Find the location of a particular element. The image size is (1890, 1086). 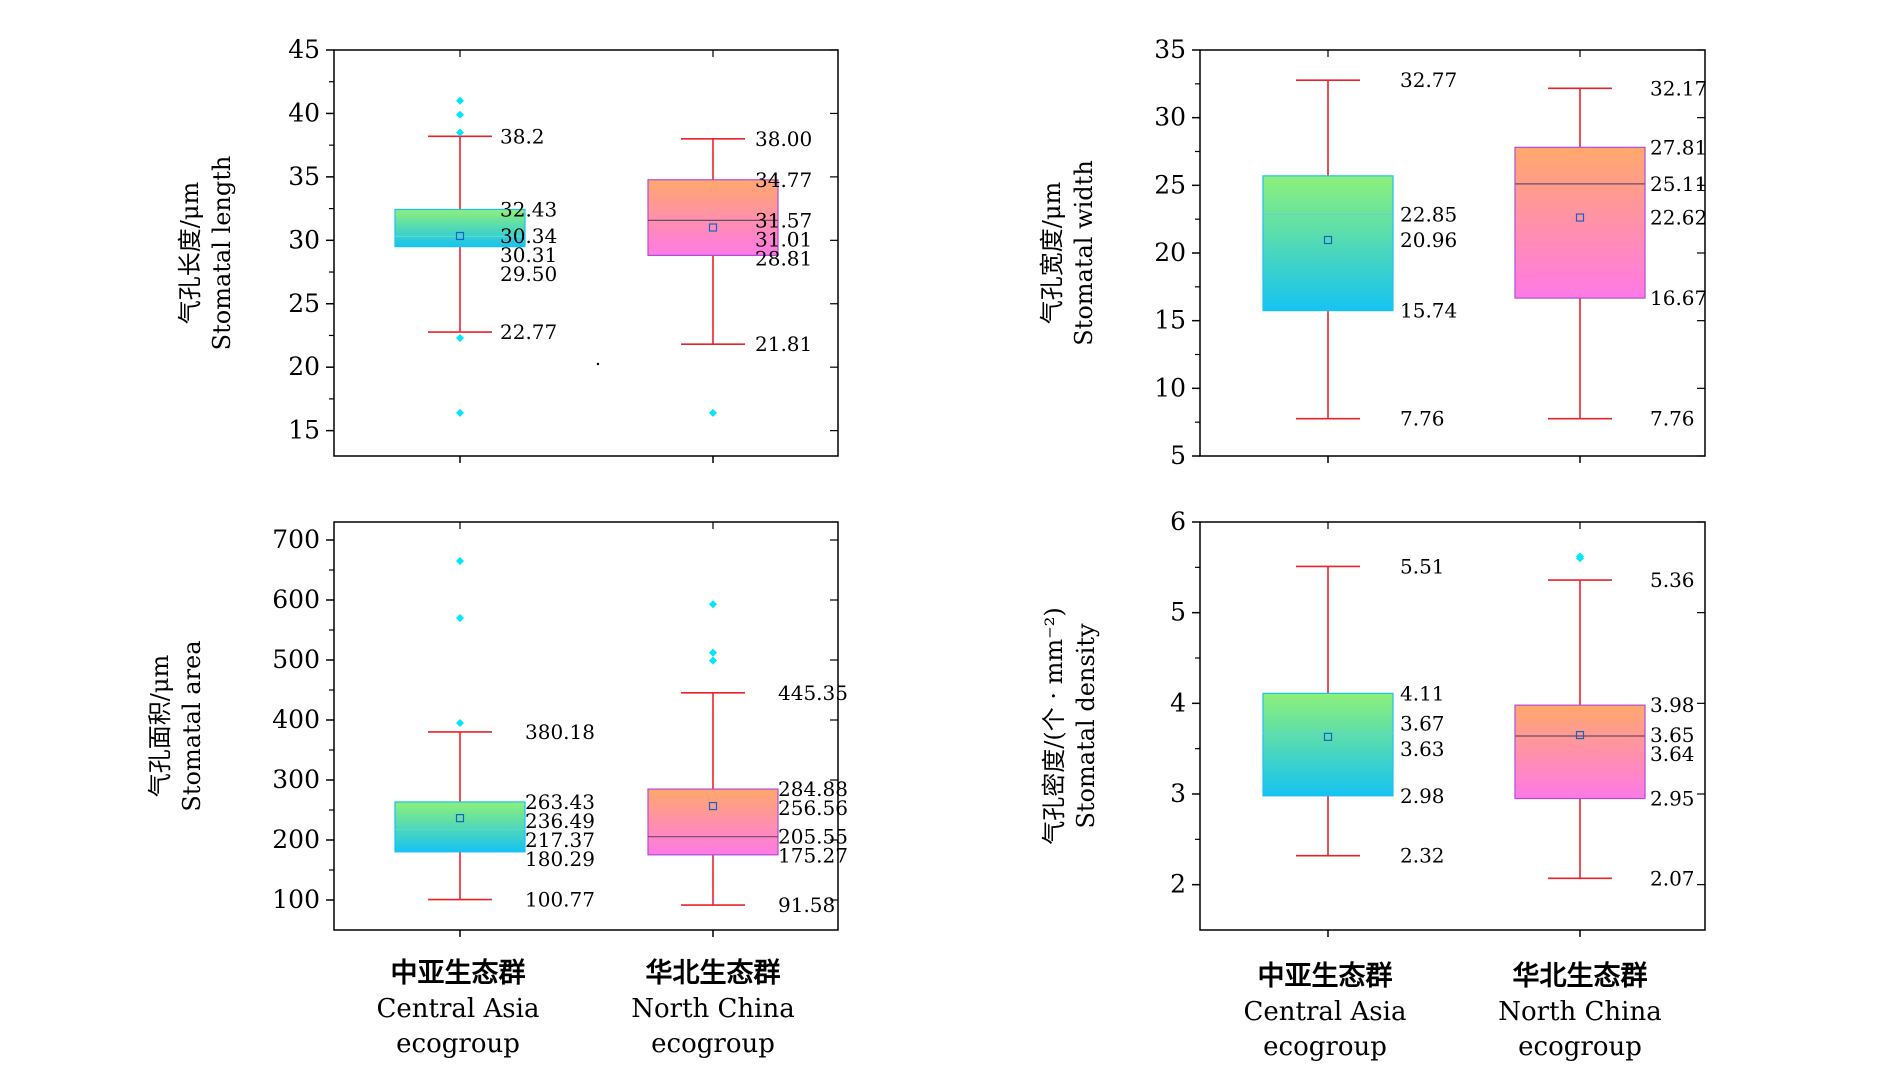

value-label: 3.65 is located at coordinates (1672, 735).